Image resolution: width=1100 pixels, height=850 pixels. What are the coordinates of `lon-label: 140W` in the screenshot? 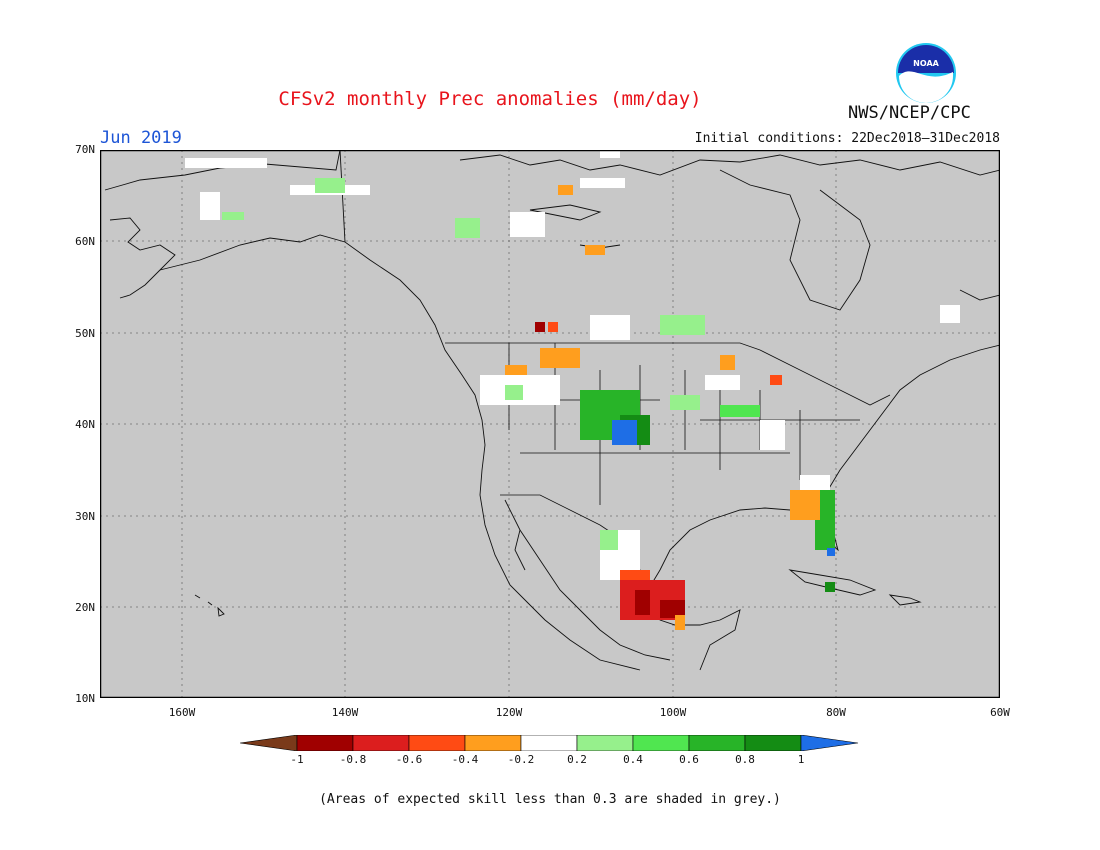 It's located at (345, 712).